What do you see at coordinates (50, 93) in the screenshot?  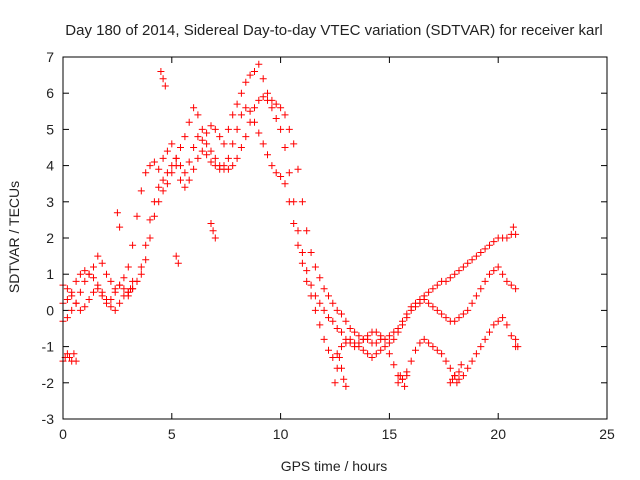 I see `y-tick-label: 6` at bounding box center [50, 93].